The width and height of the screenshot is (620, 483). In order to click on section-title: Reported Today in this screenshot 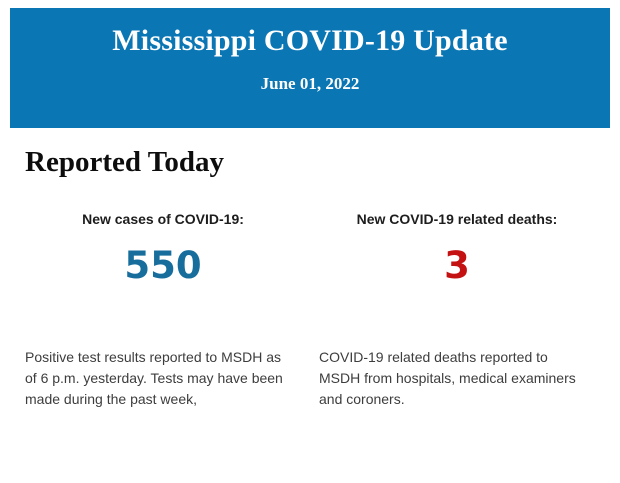, I will do `click(125, 162)`.